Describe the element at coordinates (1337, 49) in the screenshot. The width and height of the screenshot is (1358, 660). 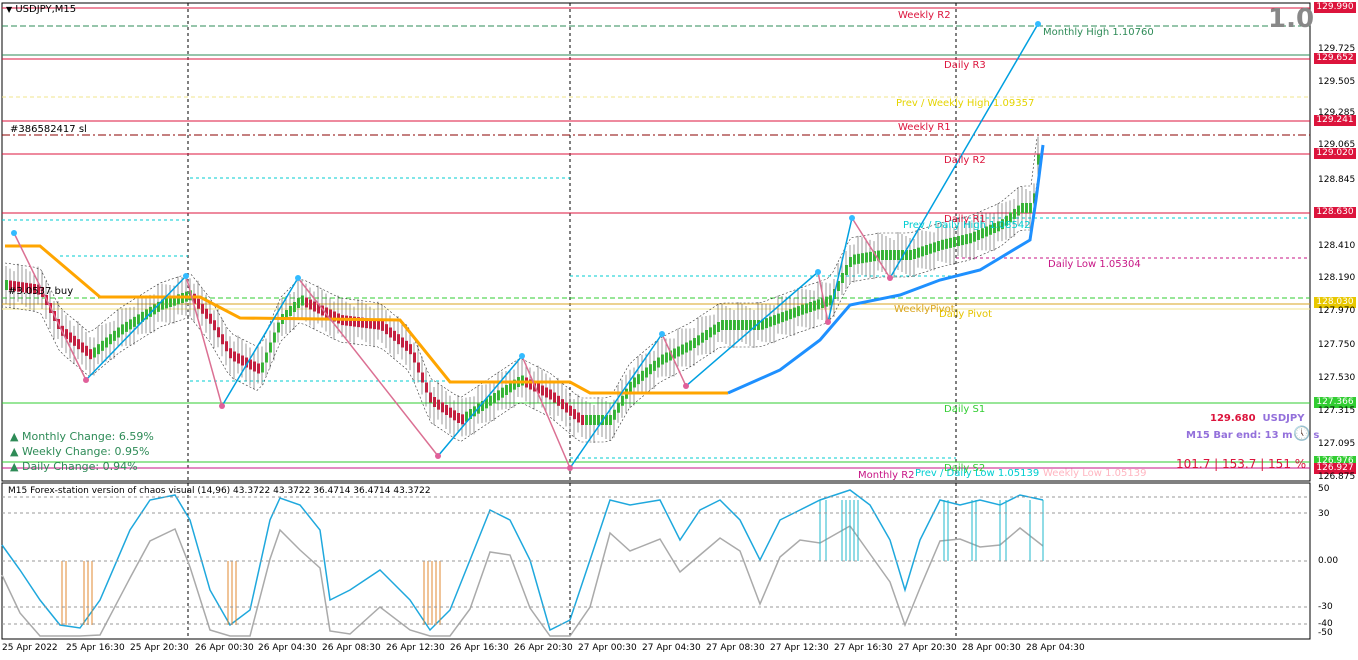
I see `price-axis-label: 129.725` at that location.